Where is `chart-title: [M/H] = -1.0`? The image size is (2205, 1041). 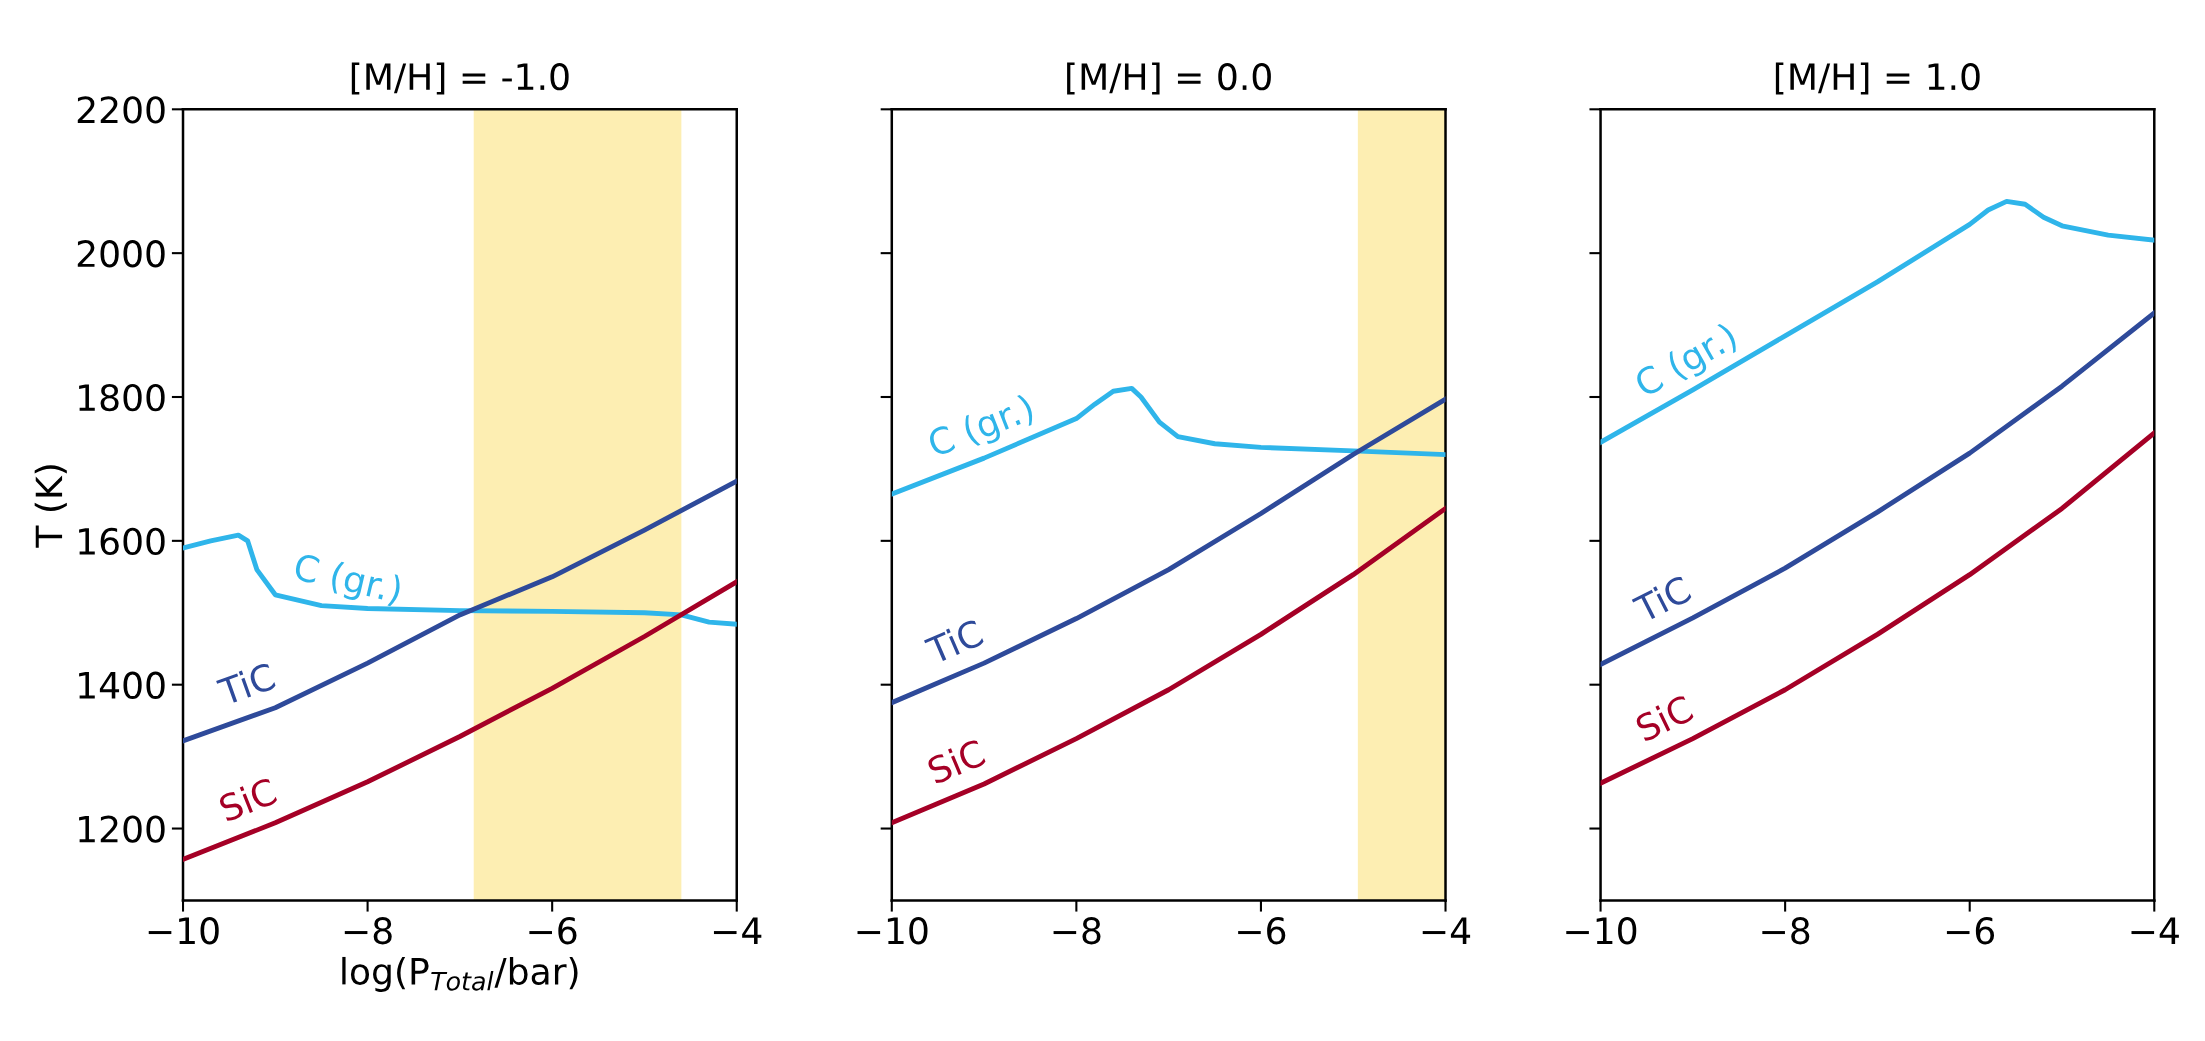
chart-title: [M/H] = -1.0 is located at coordinates (460, 78).